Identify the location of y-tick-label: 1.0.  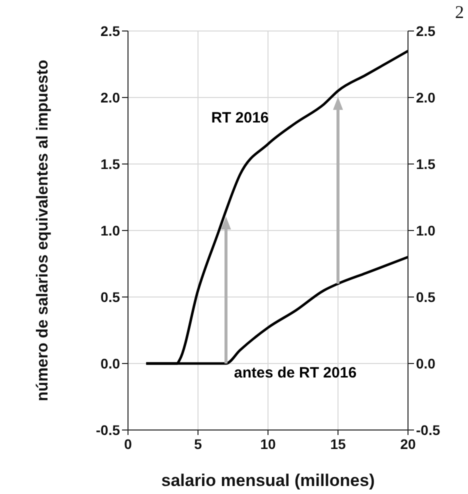
(110, 230).